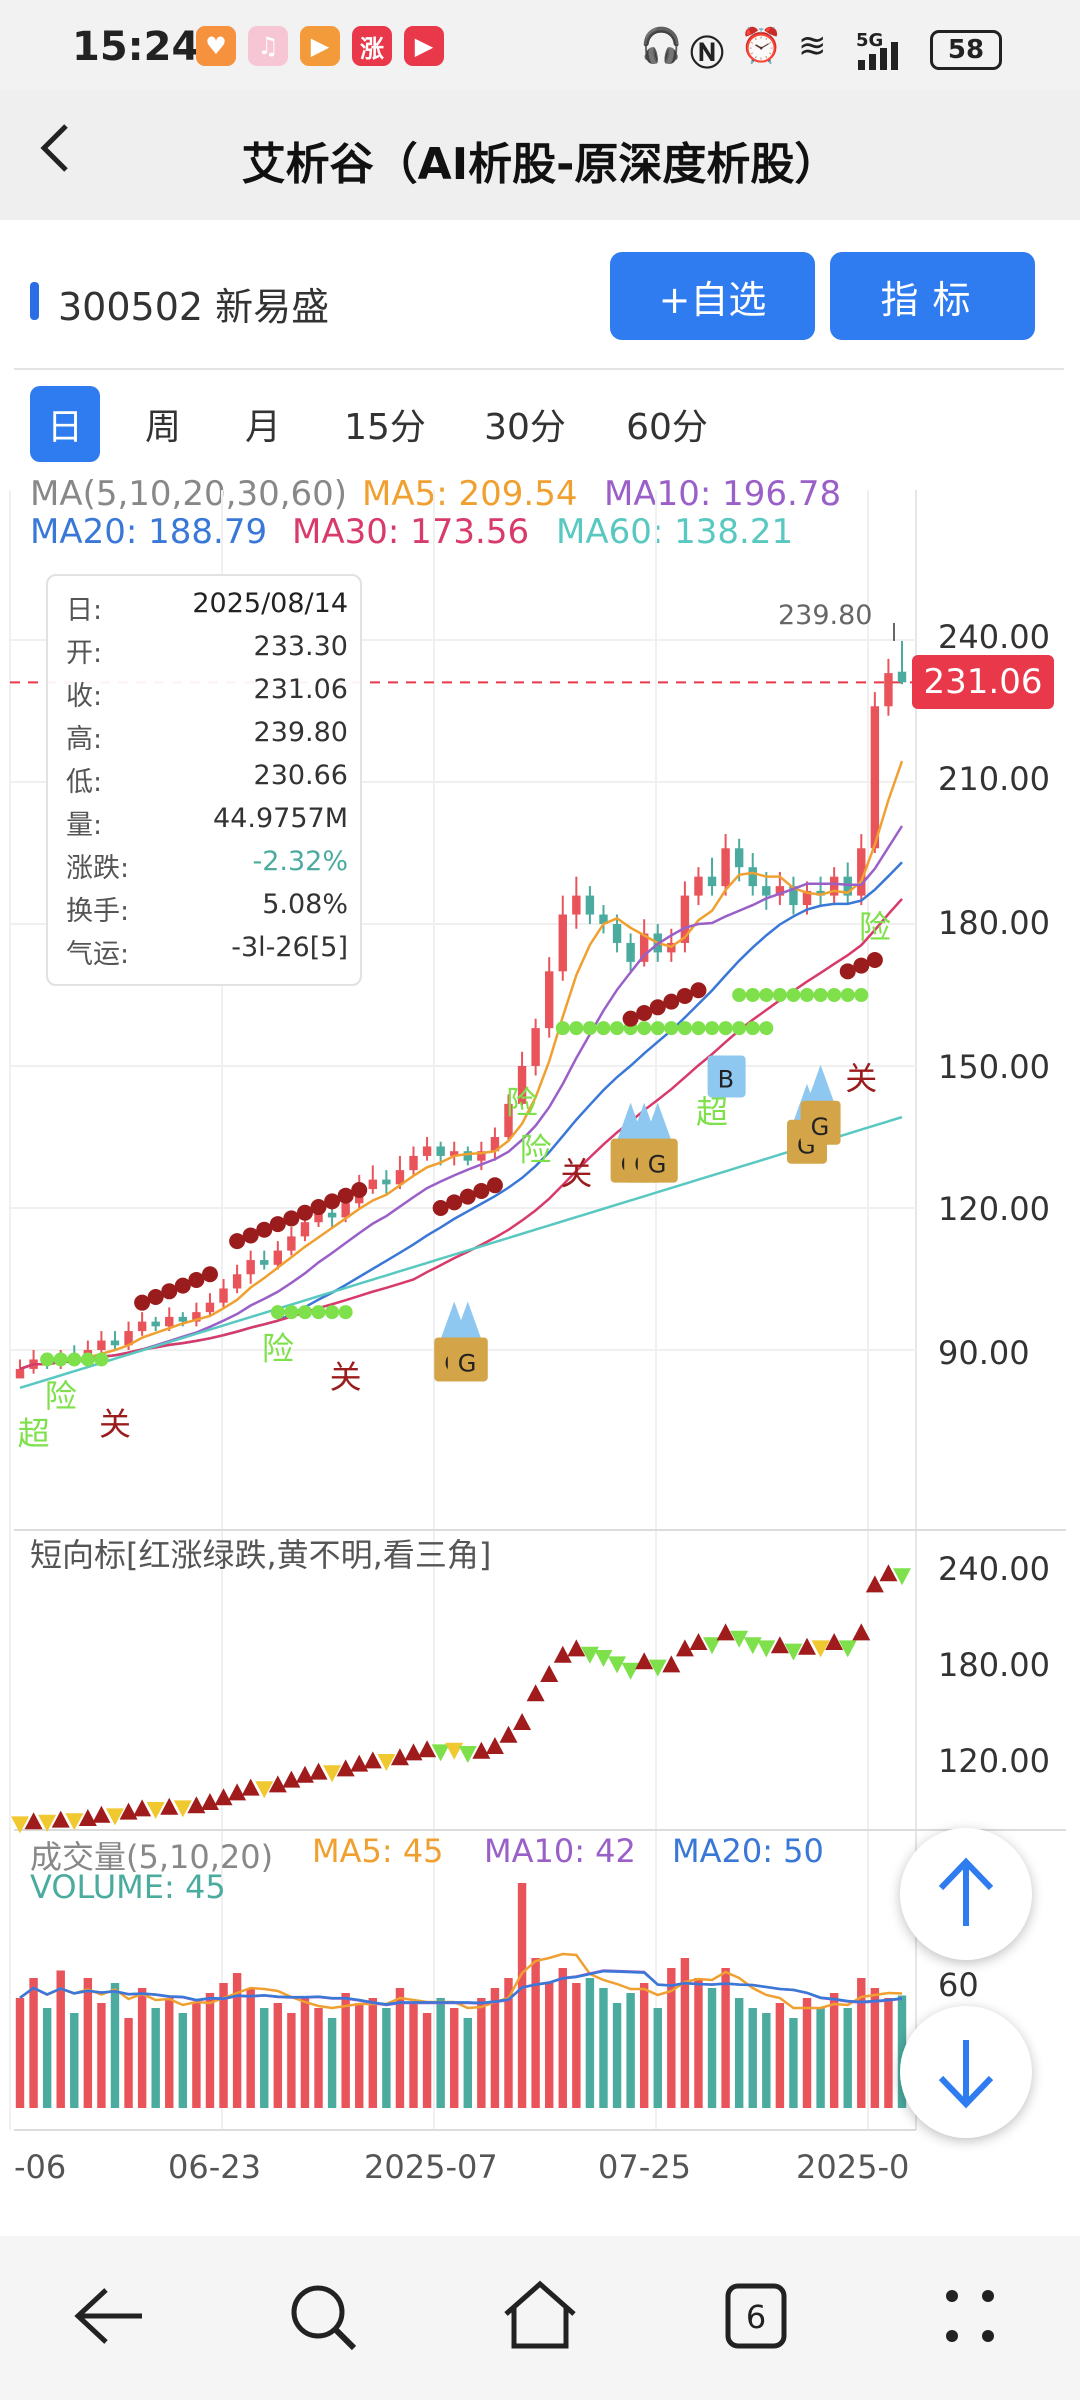 The height and width of the screenshot is (2400, 1080). What do you see at coordinates (470, 494) in the screenshot?
I see `ma5-label: MA5: 209.54` at bounding box center [470, 494].